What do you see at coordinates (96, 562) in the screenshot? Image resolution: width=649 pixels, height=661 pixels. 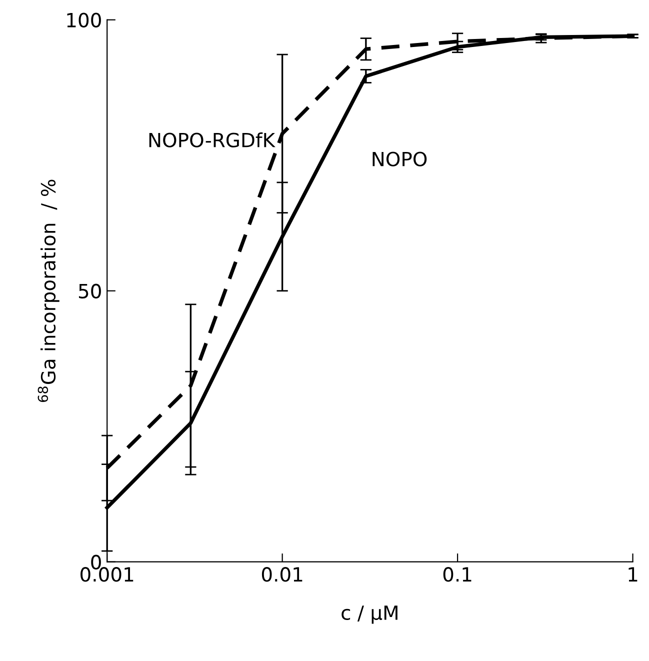 I see `y-tick-label: 0` at bounding box center [96, 562].